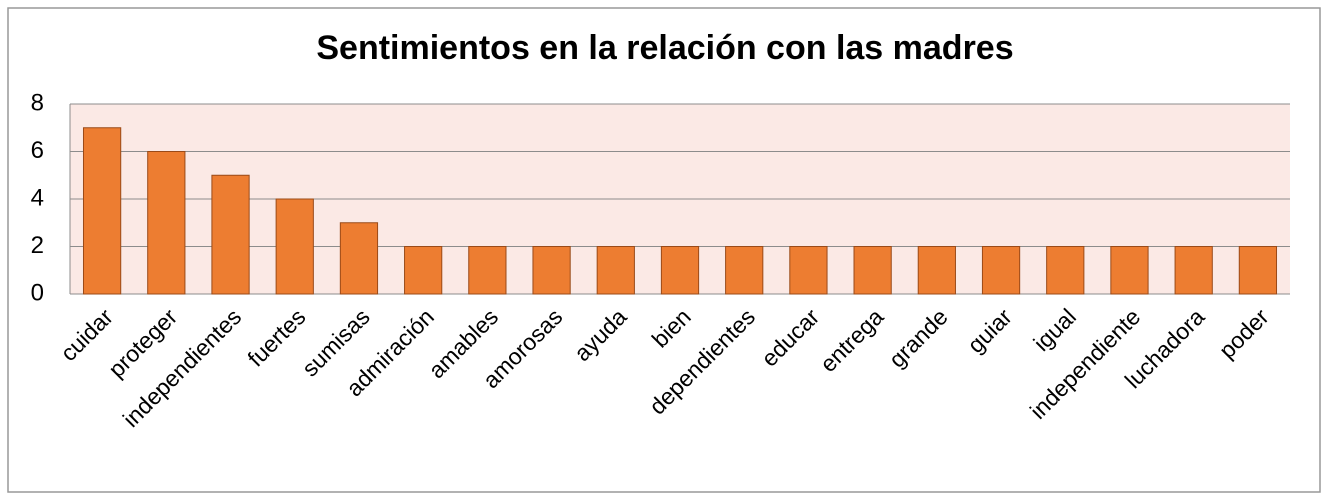 The width and height of the screenshot is (1329, 501). What do you see at coordinates (37, 102) in the screenshot?
I see `y-tick-label: 8` at bounding box center [37, 102].